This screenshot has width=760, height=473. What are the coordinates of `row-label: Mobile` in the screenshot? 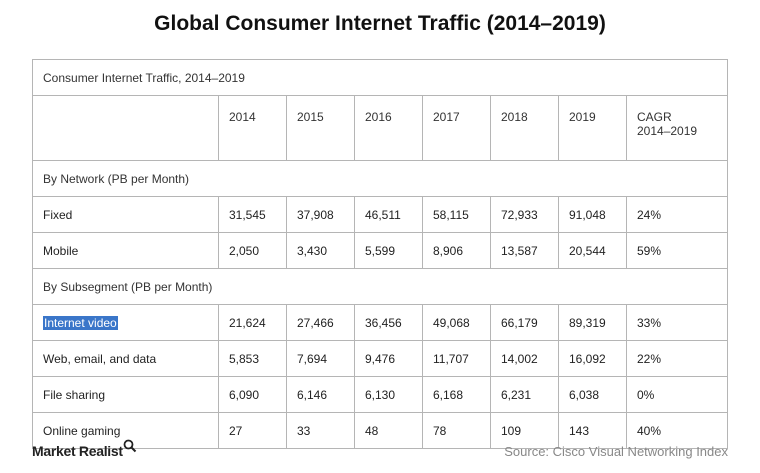 It's located at (125, 250).